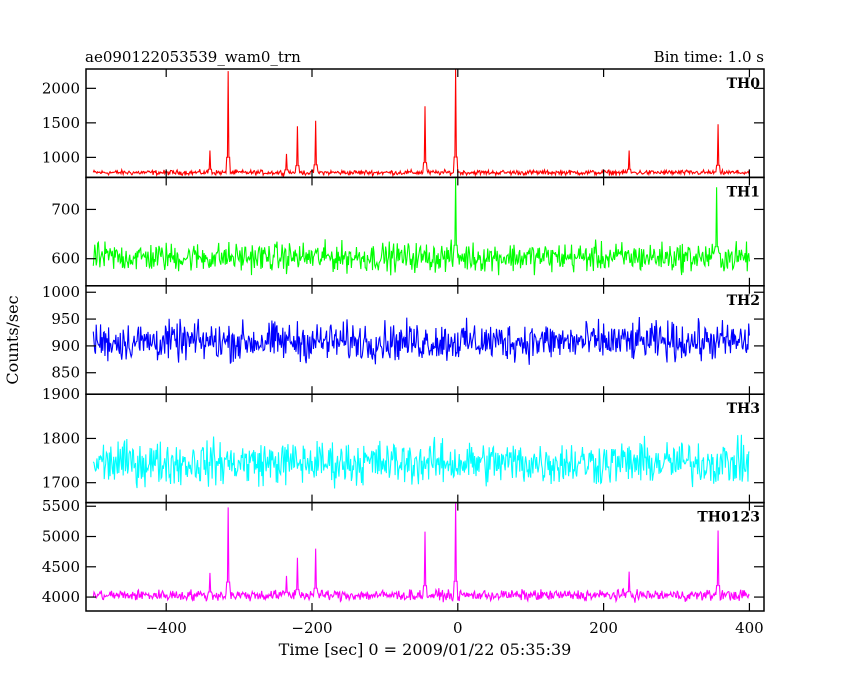 This screenshot has width=850, height=680. What do you see at coordinates (61, 292) in the screenshot?
I see `y-tick-label-th2: 1000` at bounding box center [61, 292].